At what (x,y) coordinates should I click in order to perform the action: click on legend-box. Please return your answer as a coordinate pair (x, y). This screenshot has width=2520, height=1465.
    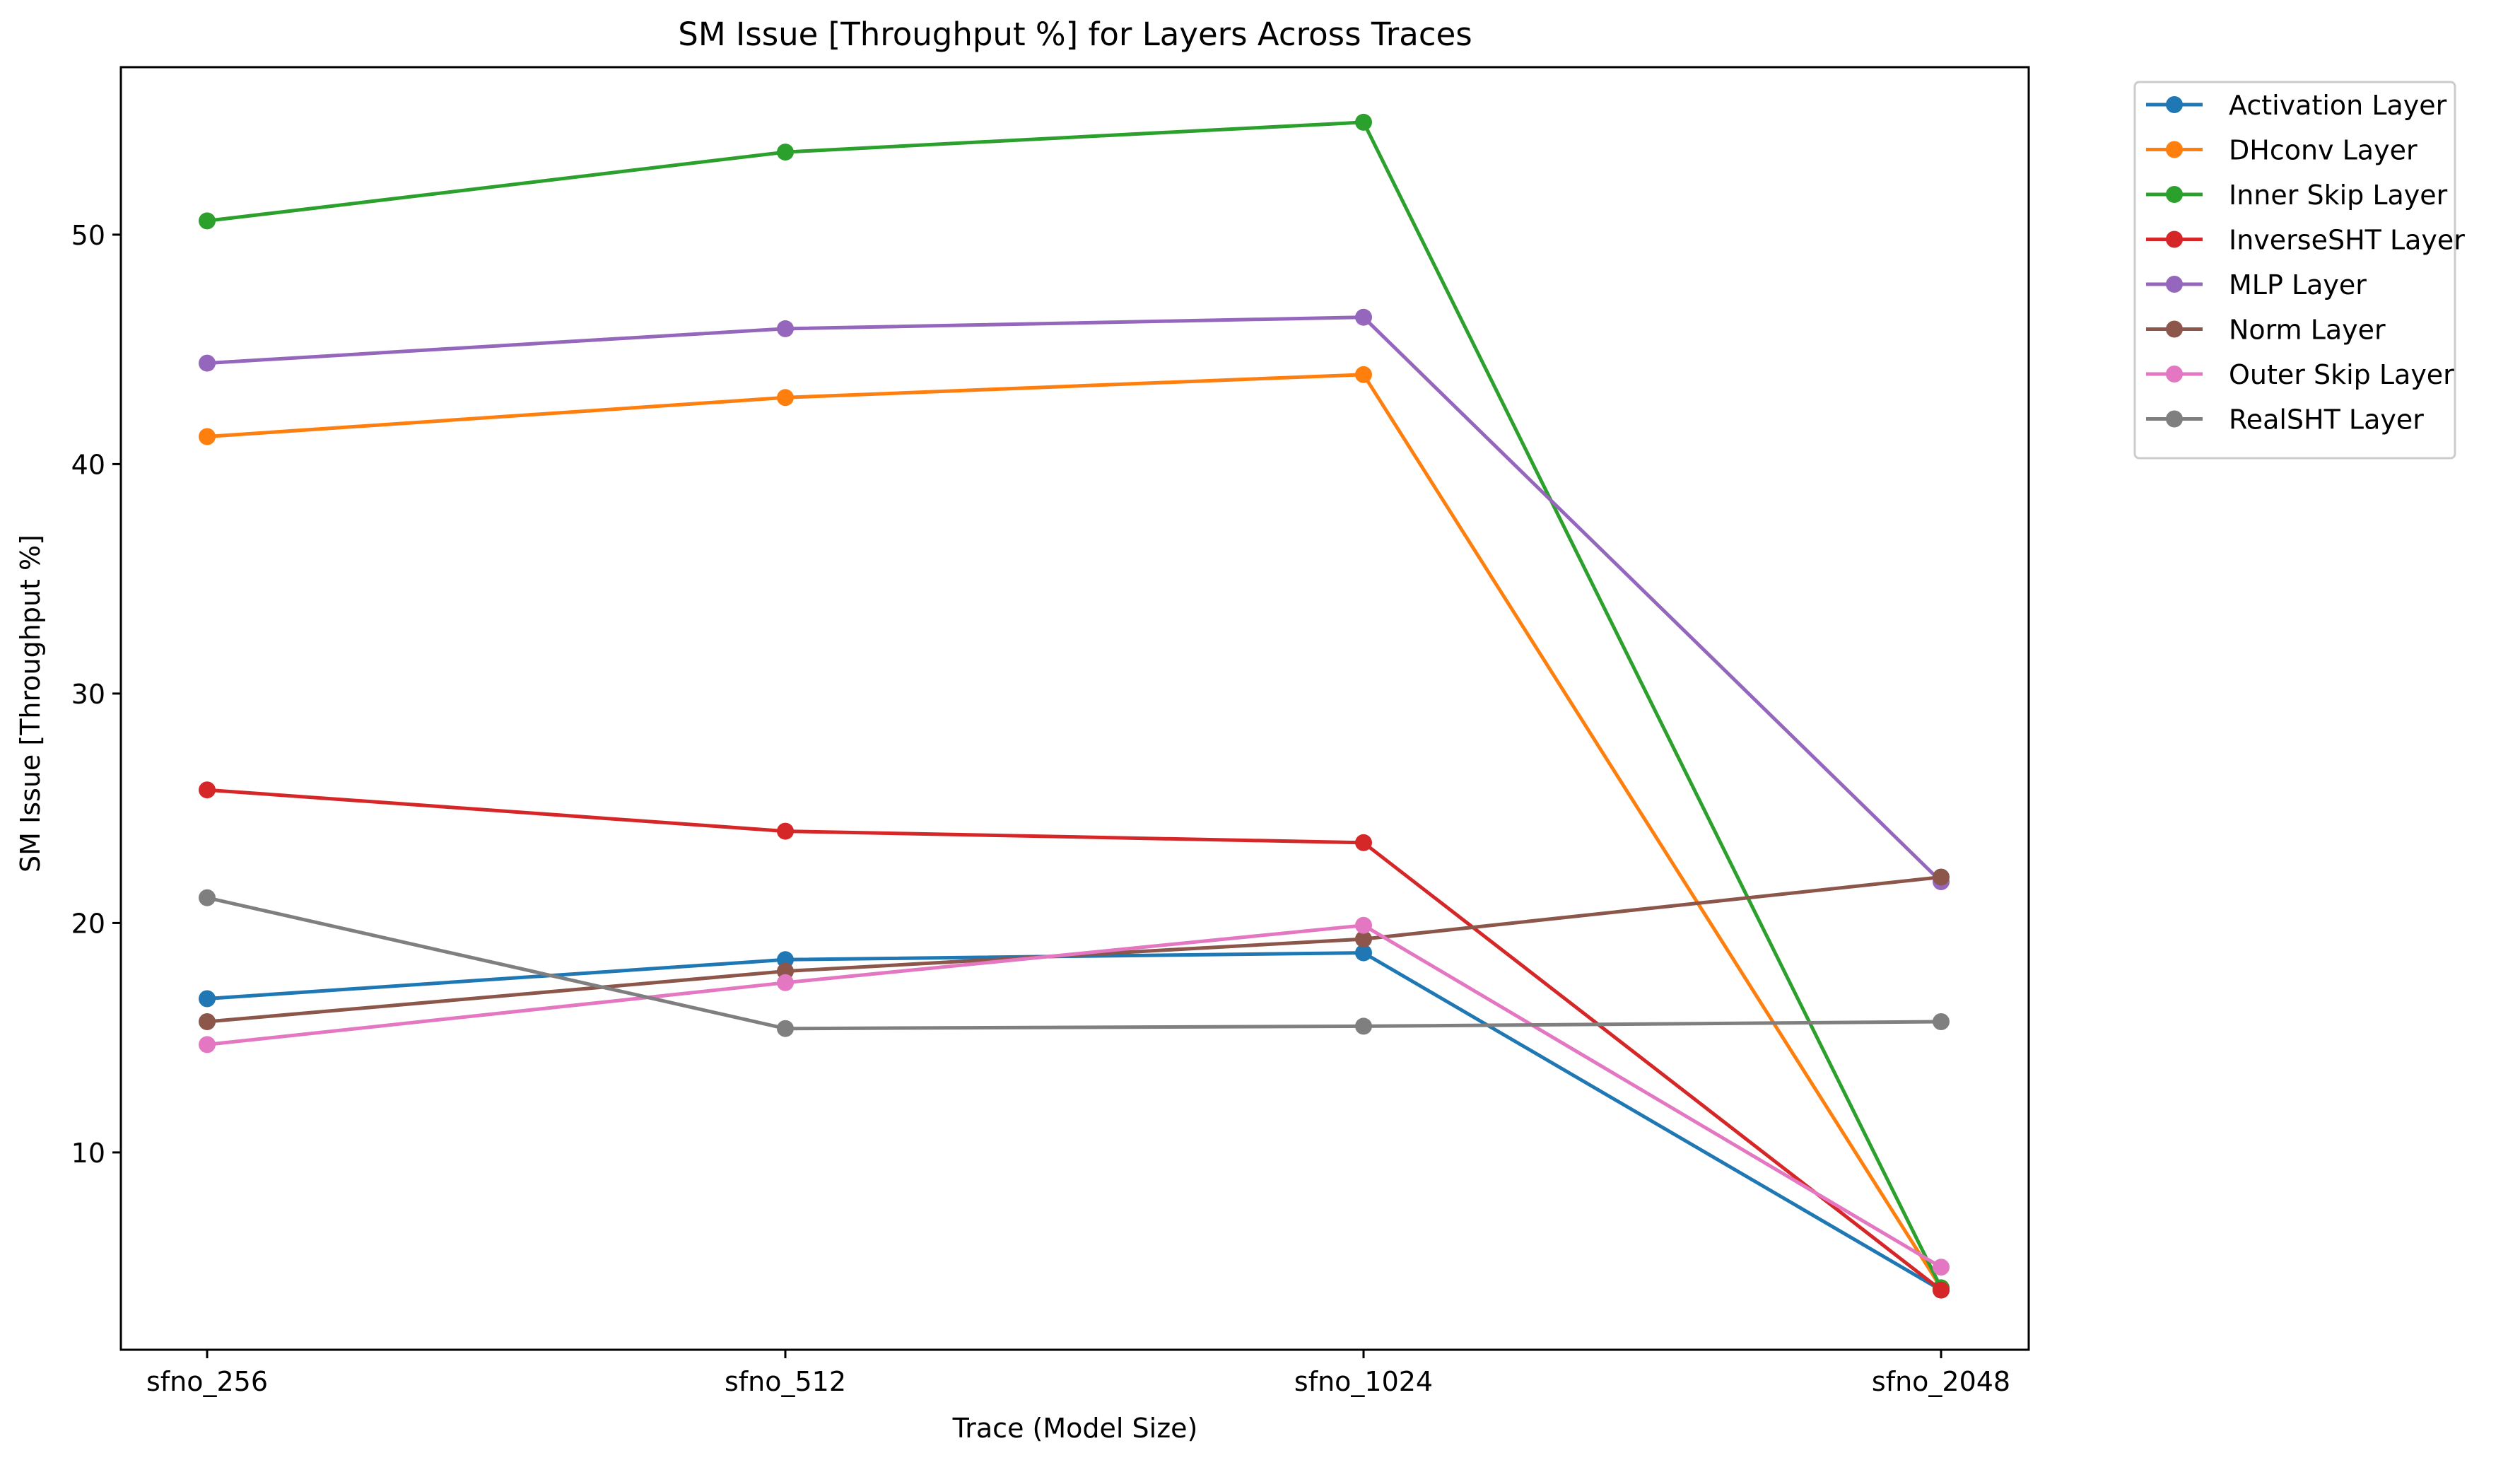
    Looking at the image, I should click on (2294, 270).